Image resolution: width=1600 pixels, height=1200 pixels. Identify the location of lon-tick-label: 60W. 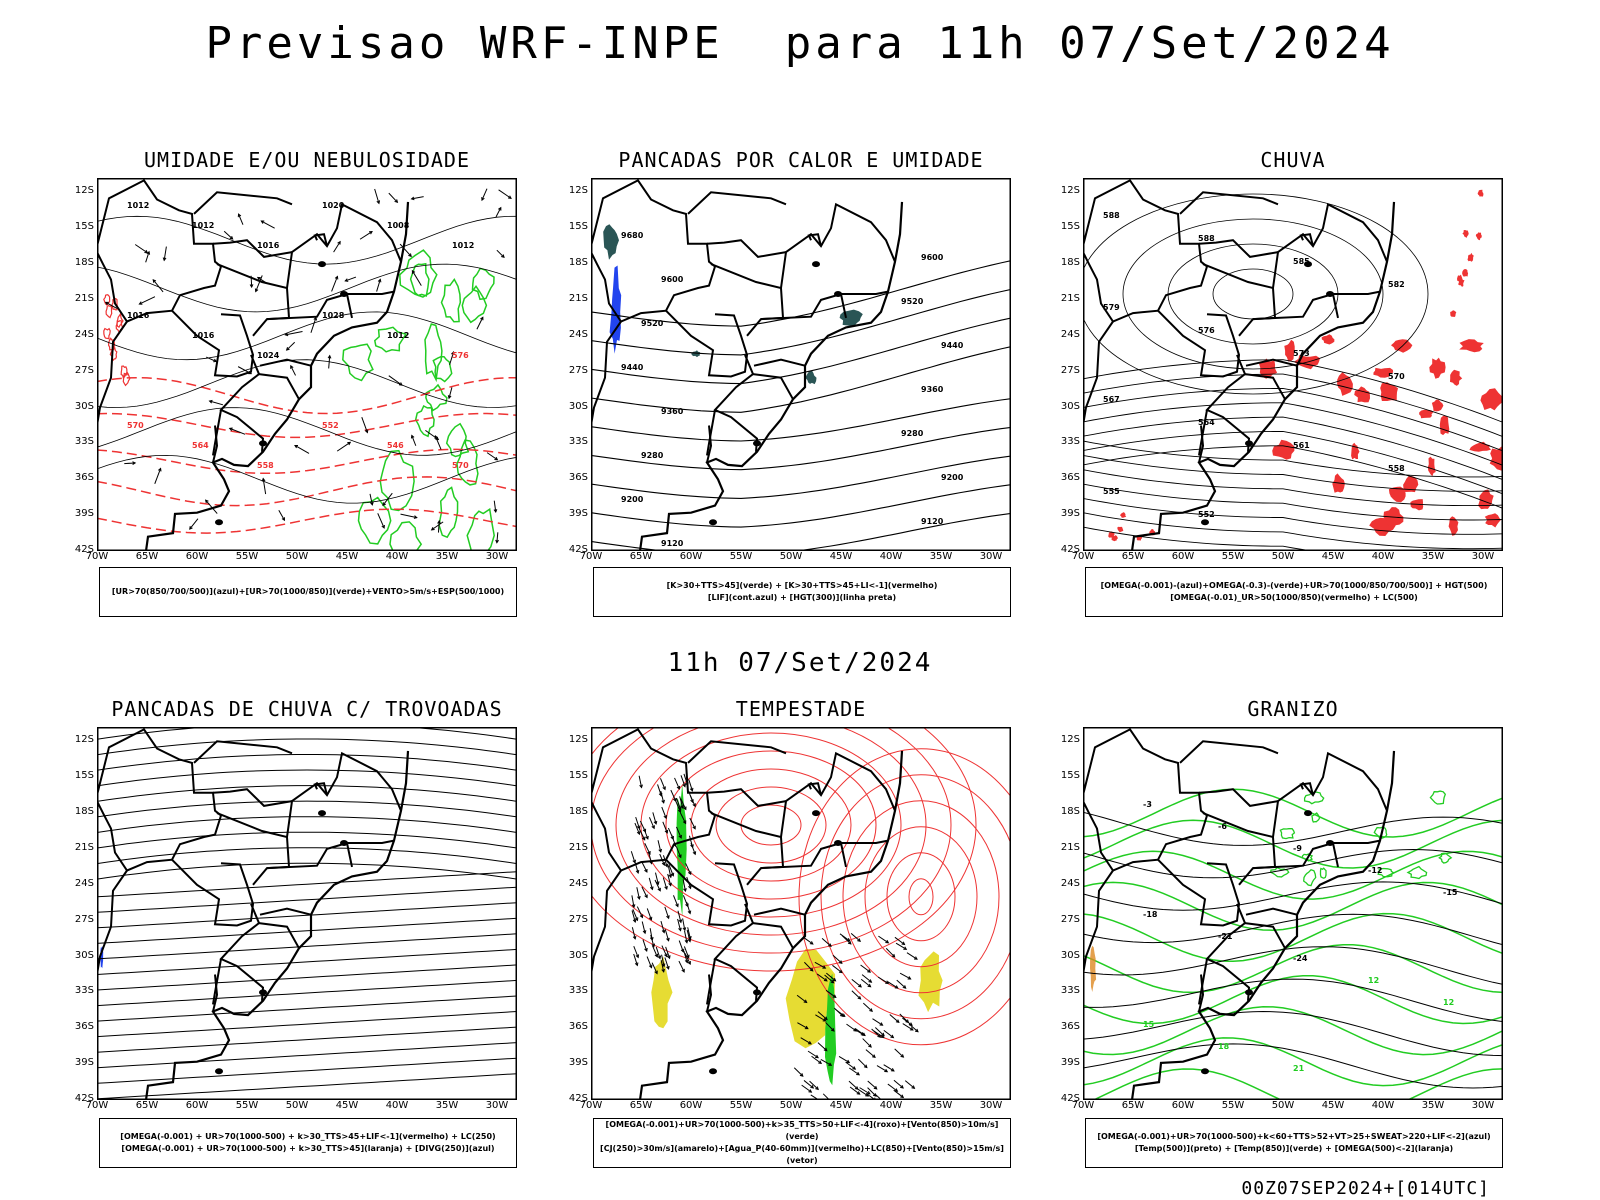
(691, 556).